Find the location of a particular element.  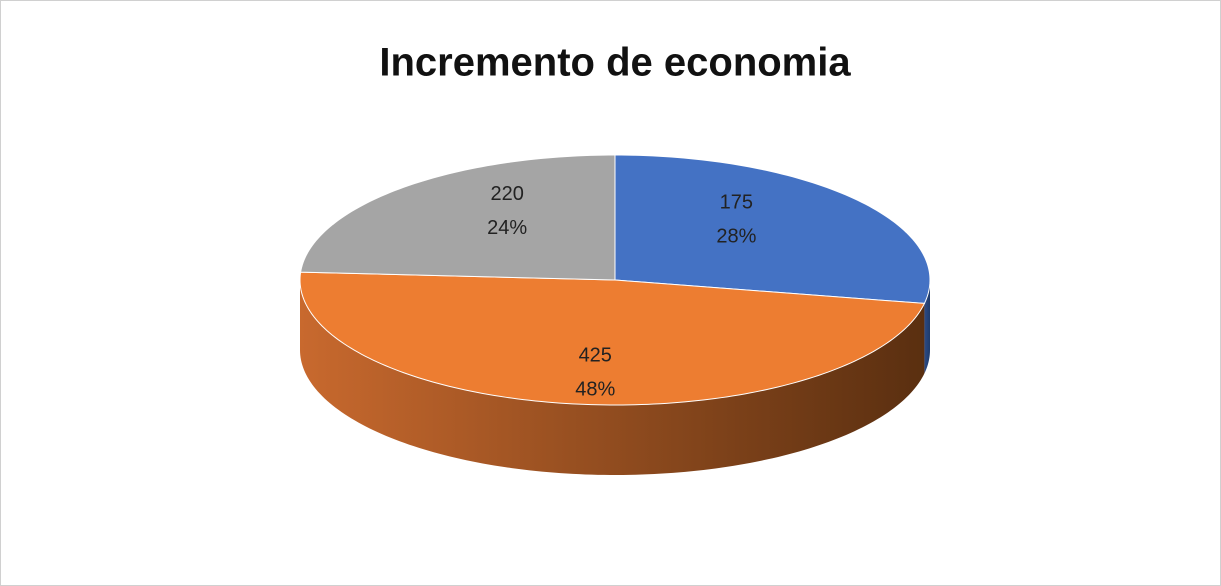

data-label: 425 is located at coordinates (595, 355).